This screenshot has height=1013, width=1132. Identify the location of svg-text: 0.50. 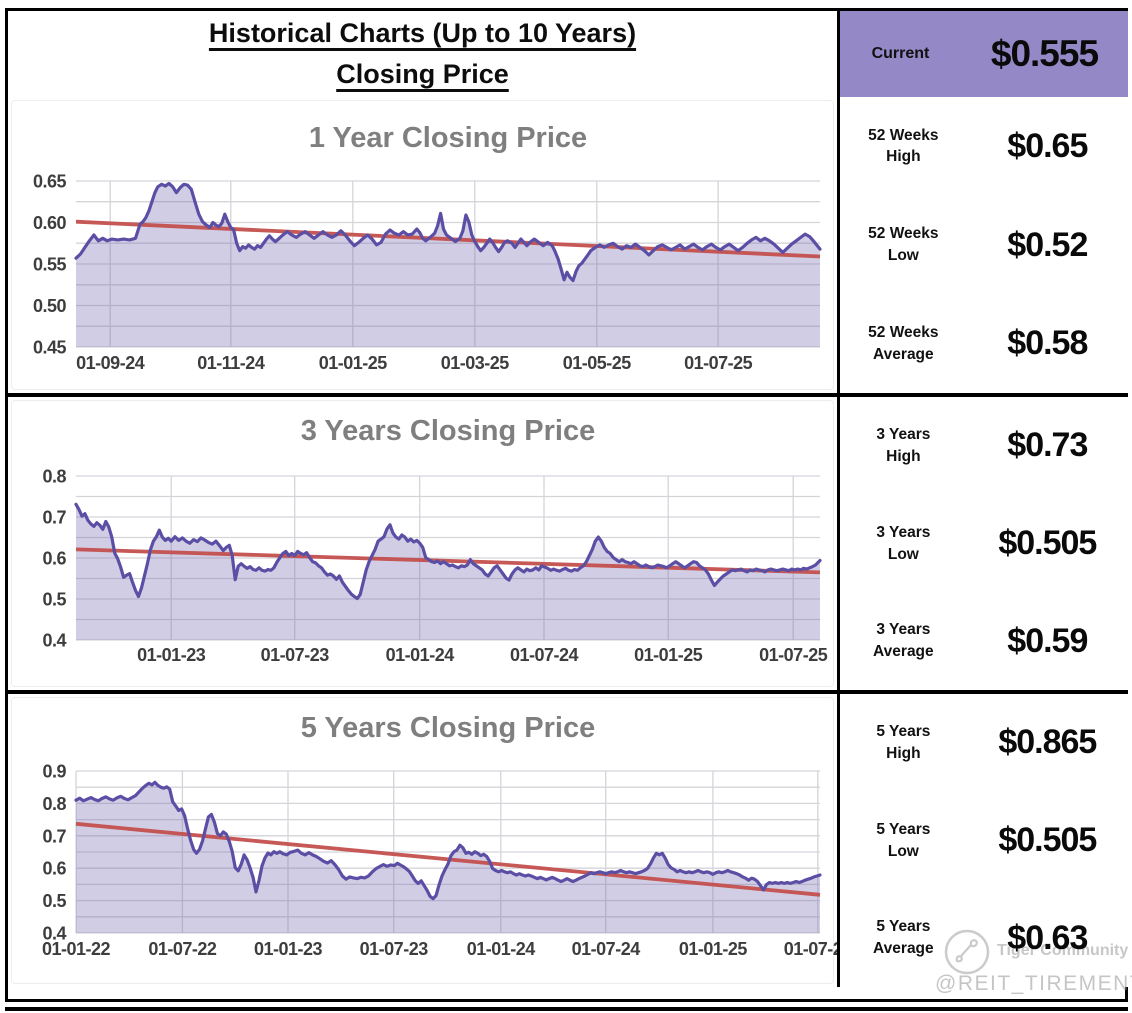
(50, 306).